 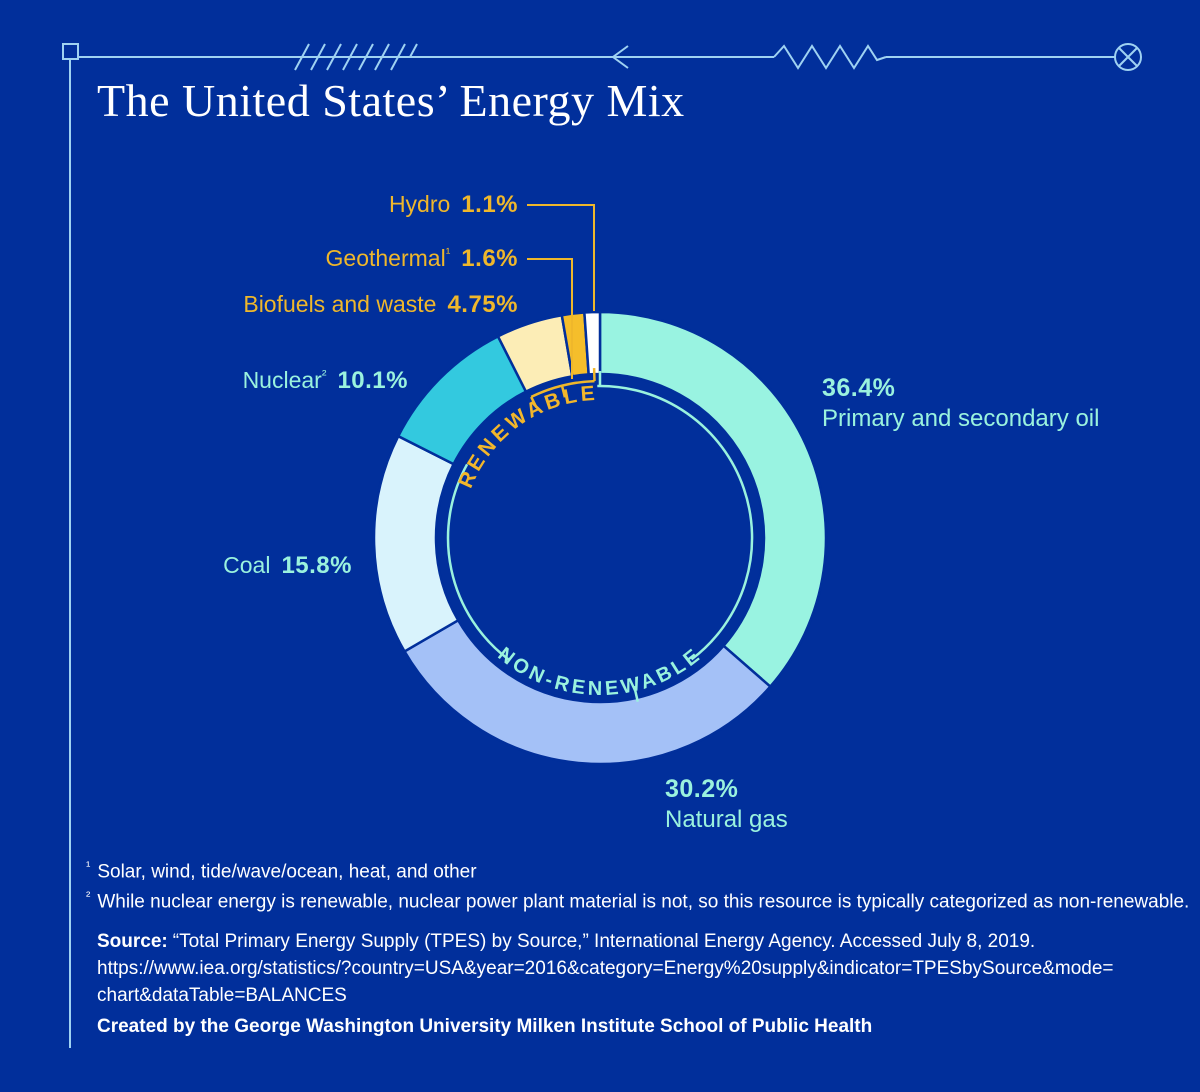 I want to click on footnote-2-marker: ², so click(x=88, y=895).